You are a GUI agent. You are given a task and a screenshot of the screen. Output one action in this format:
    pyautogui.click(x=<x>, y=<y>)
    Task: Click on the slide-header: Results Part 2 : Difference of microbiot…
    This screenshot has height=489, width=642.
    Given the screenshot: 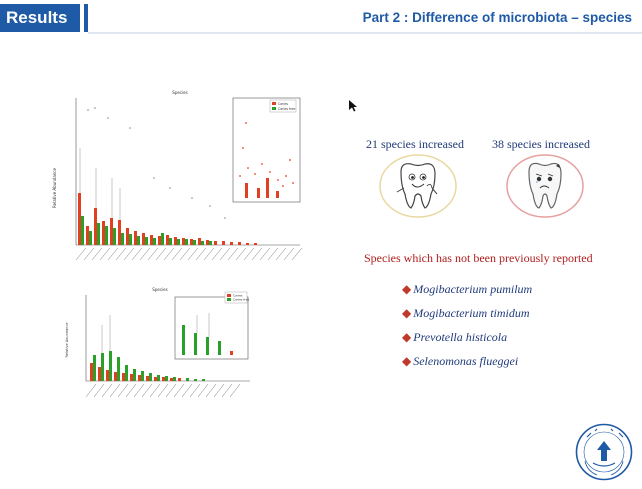 What is the action you would take?
    pyautogui.click(x=321, y=18)
    